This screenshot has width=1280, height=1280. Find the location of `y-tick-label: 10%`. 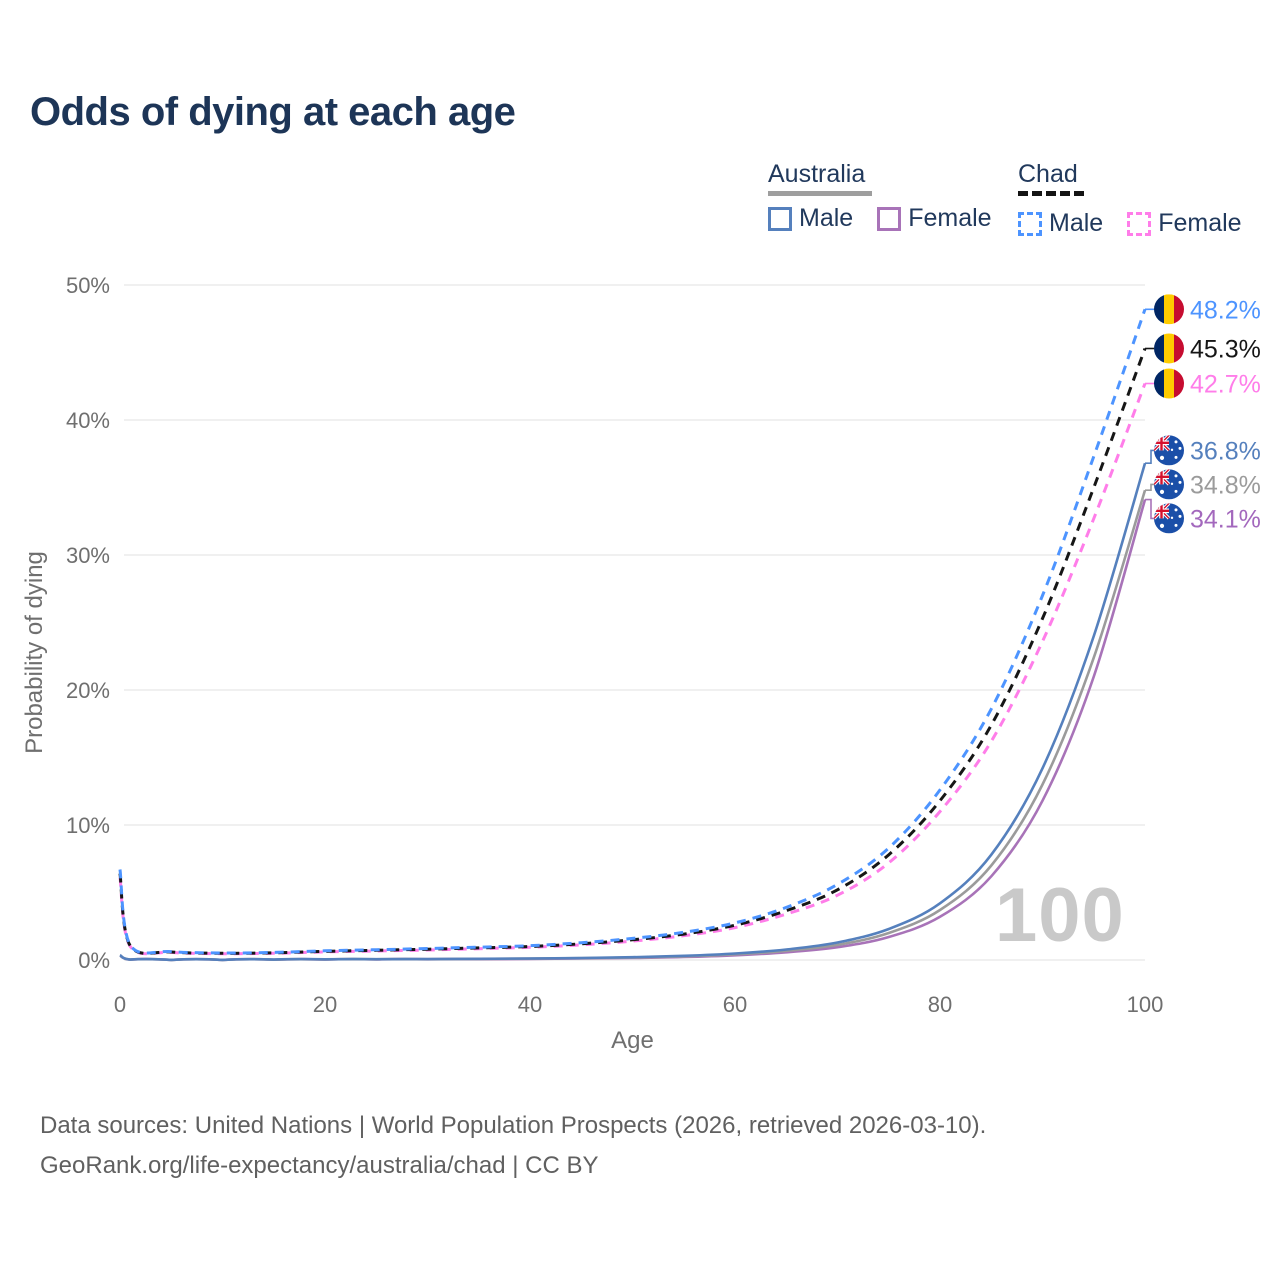

y-tick-label: 10% is located at coordinates (88, 825).